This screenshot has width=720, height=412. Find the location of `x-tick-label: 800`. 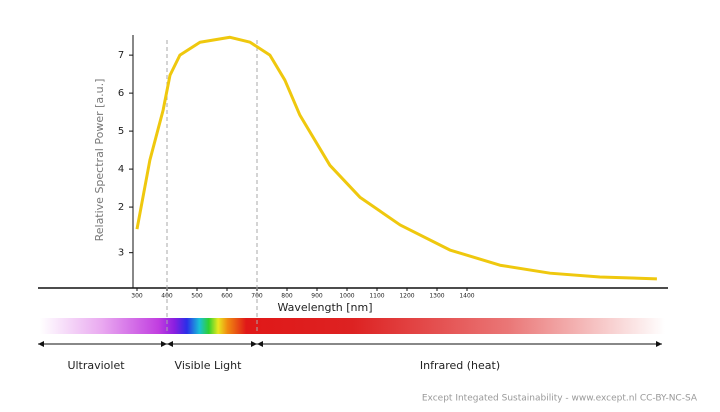

x-tick-label: 800 is located at coordinates (287, 296).